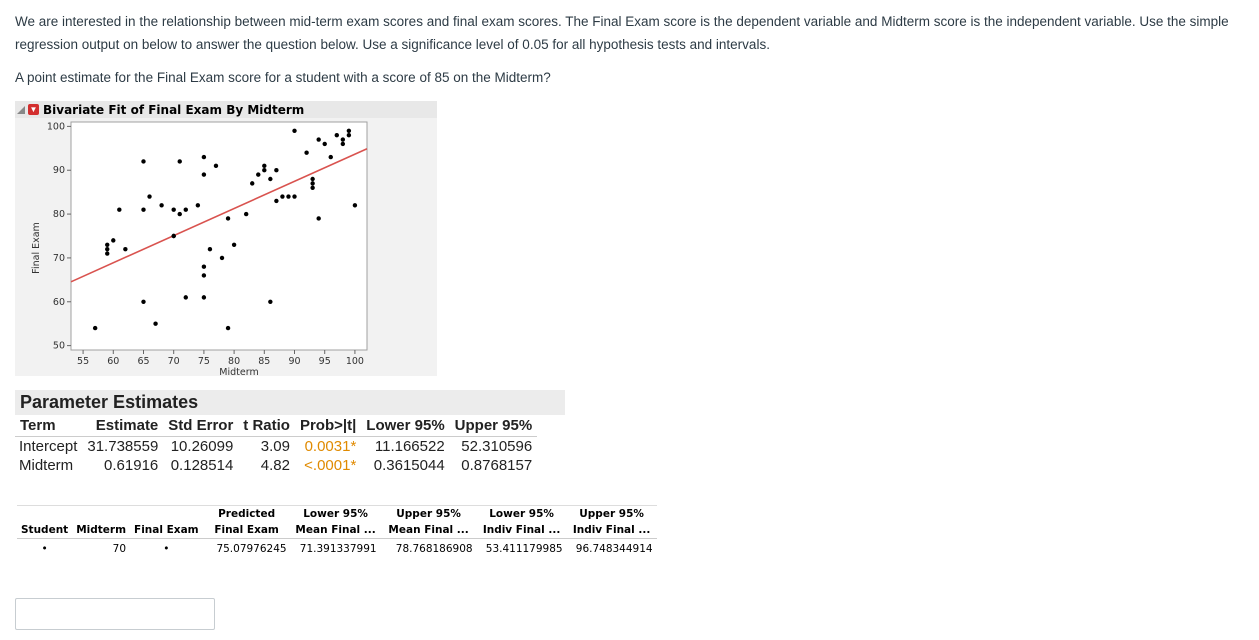 The width and height of the screenshot is (1259, 640). What do you see at coordinates (246, 522) in the screenshot?
I see `pred-header-predicted: Predicted Final Exam` at bounding box center [246, 522].